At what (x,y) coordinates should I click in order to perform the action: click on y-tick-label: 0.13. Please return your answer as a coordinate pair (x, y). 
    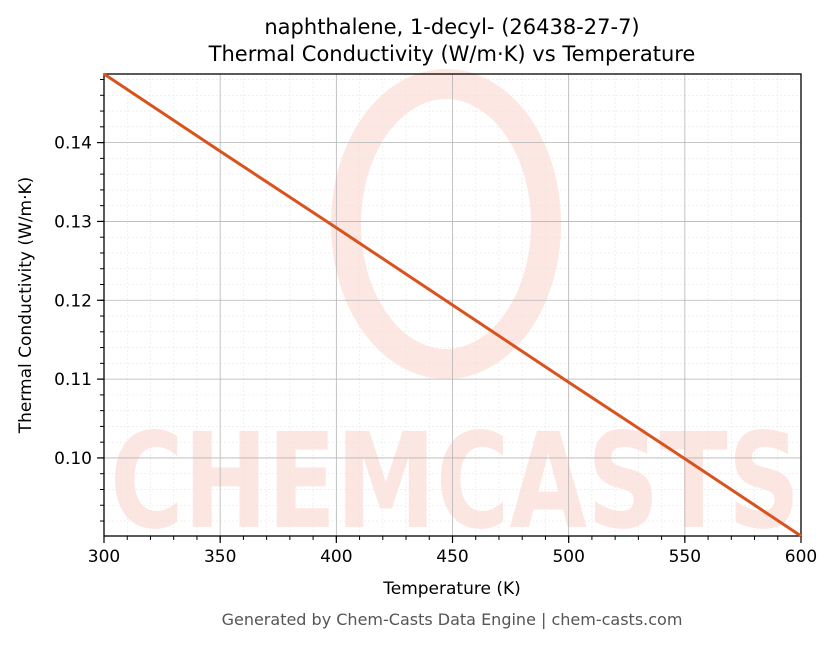
    Looking at the image, I should click on (73, 222).